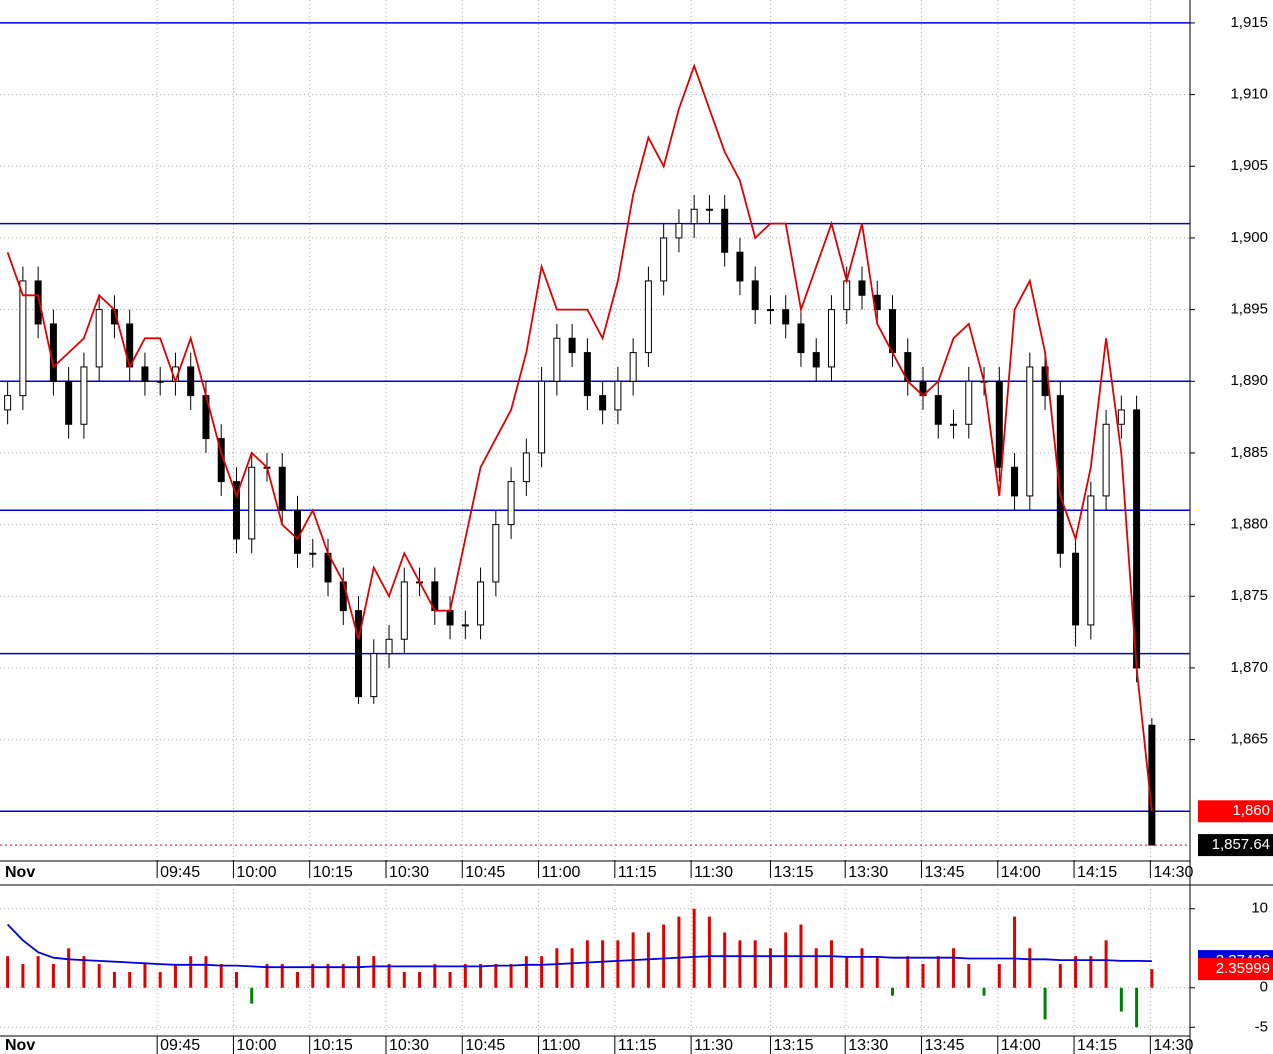  Describe the element at coordinates (868, 872) in the screenshot. I see `x-tick-label: 13:30` at that location.